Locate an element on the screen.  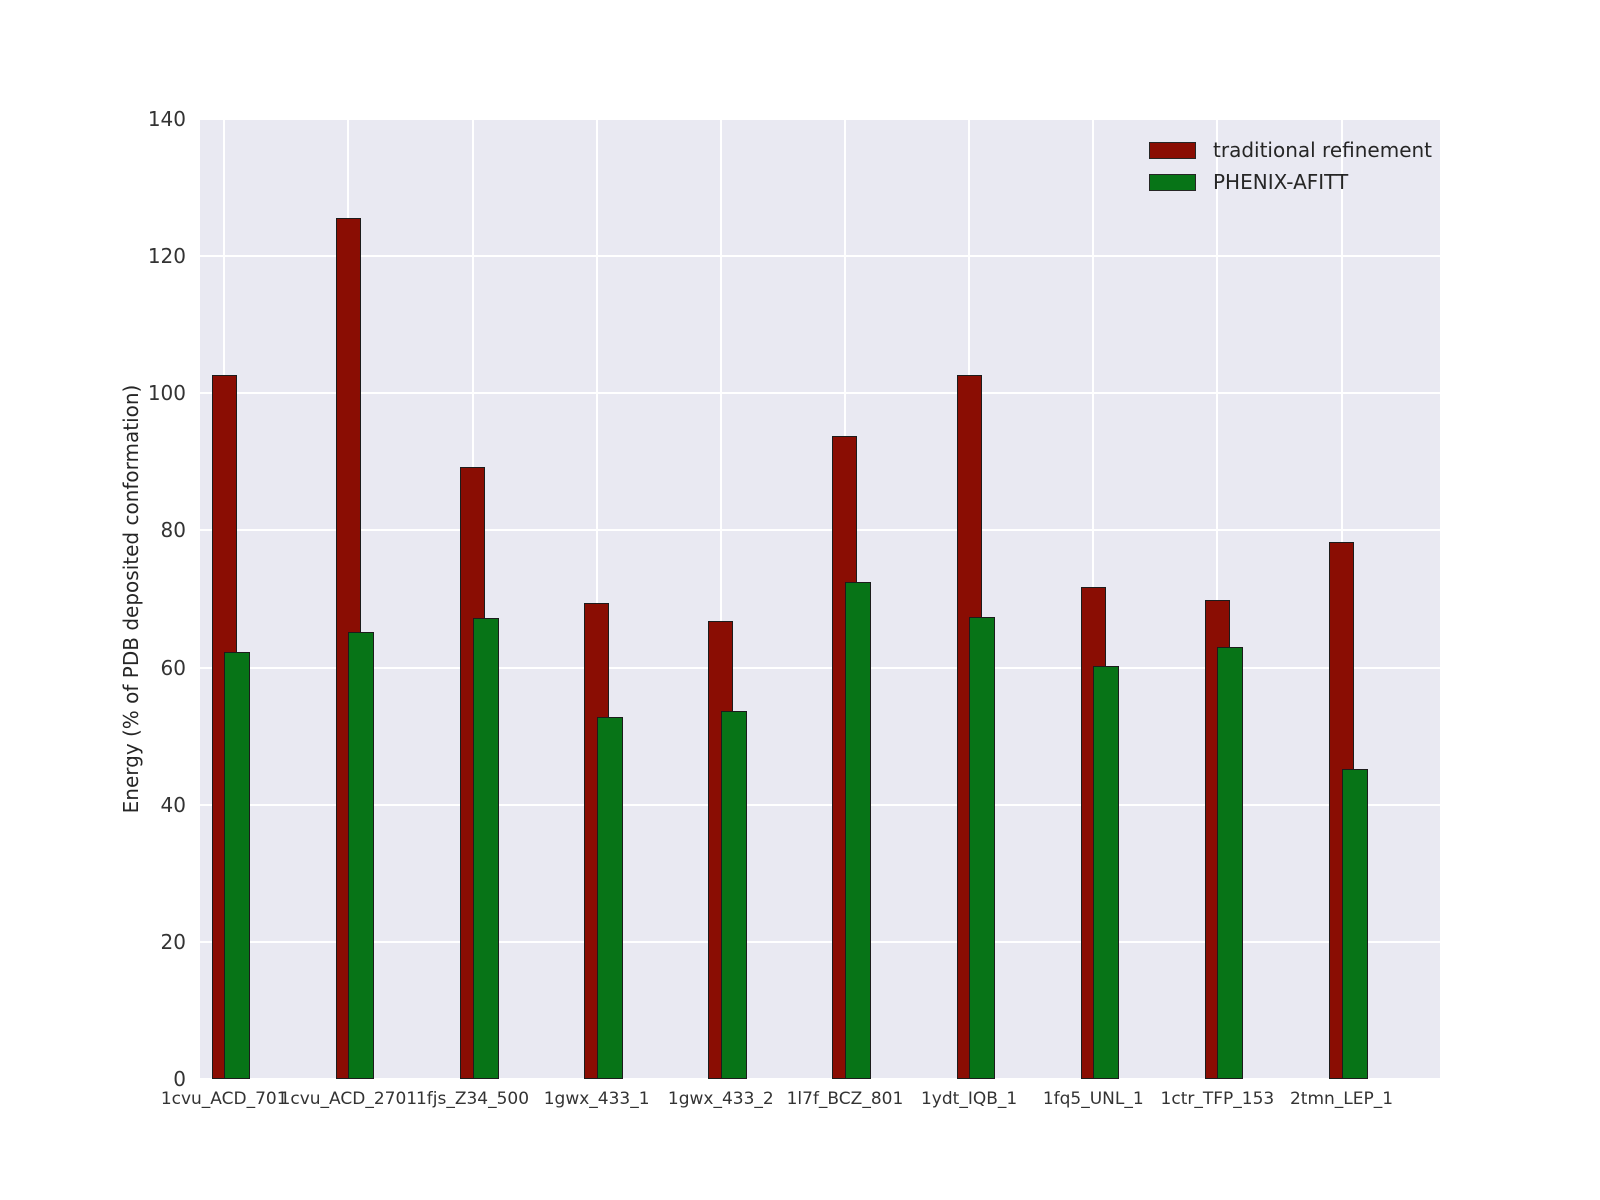
y-tick-label-80: 80 is located at coordinates (173, 530).